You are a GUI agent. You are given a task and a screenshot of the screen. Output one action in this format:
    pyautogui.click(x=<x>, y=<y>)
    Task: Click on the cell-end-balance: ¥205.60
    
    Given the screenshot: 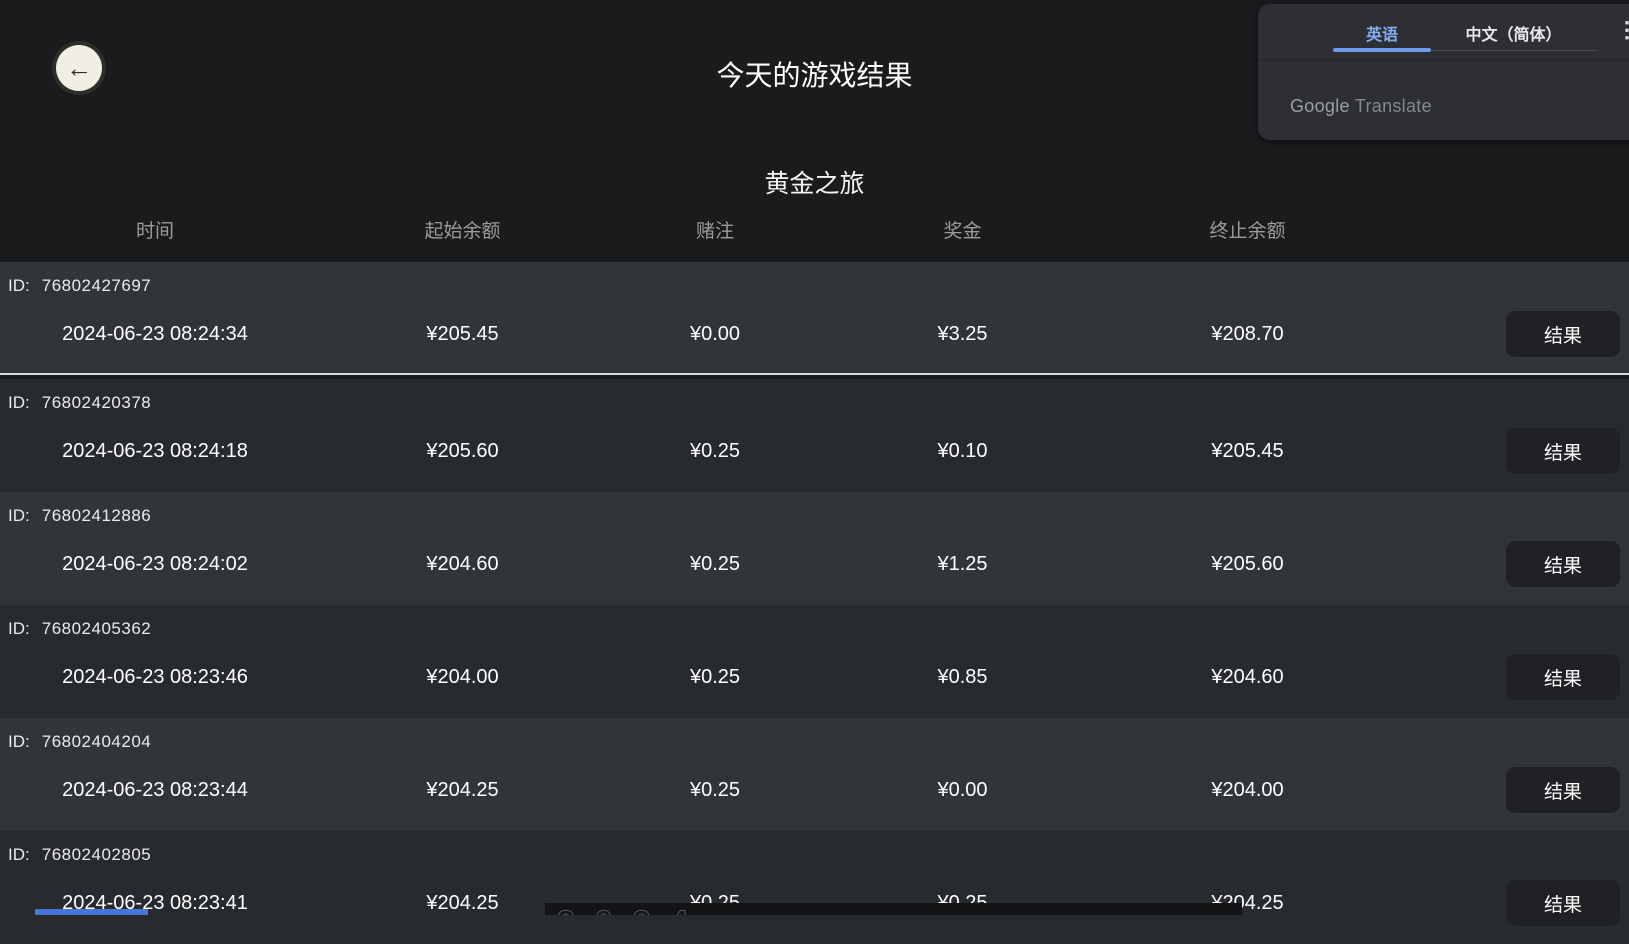 What is the action you would take?
    pyautogui.click(x=1247, y=563)
    